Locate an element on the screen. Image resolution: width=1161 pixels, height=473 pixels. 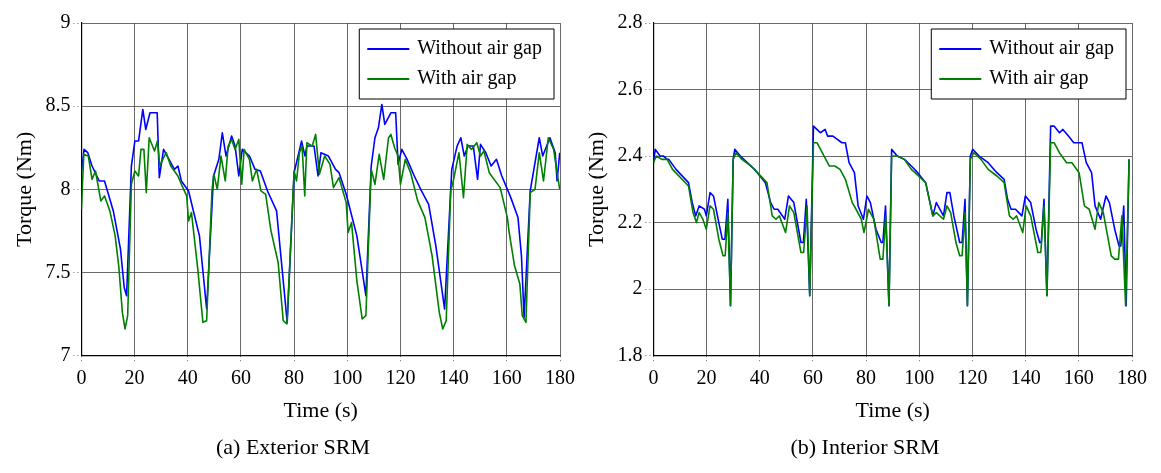
text: (b) Interior SRM is located at coordinates (865, 447).